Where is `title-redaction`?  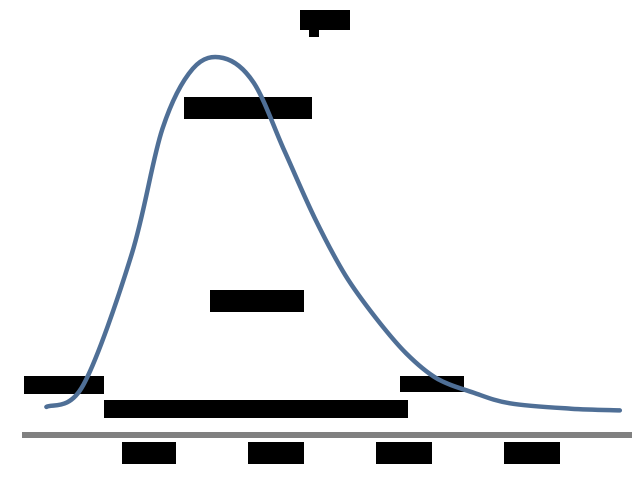
title-redaction is located at coordinates (325, 20).